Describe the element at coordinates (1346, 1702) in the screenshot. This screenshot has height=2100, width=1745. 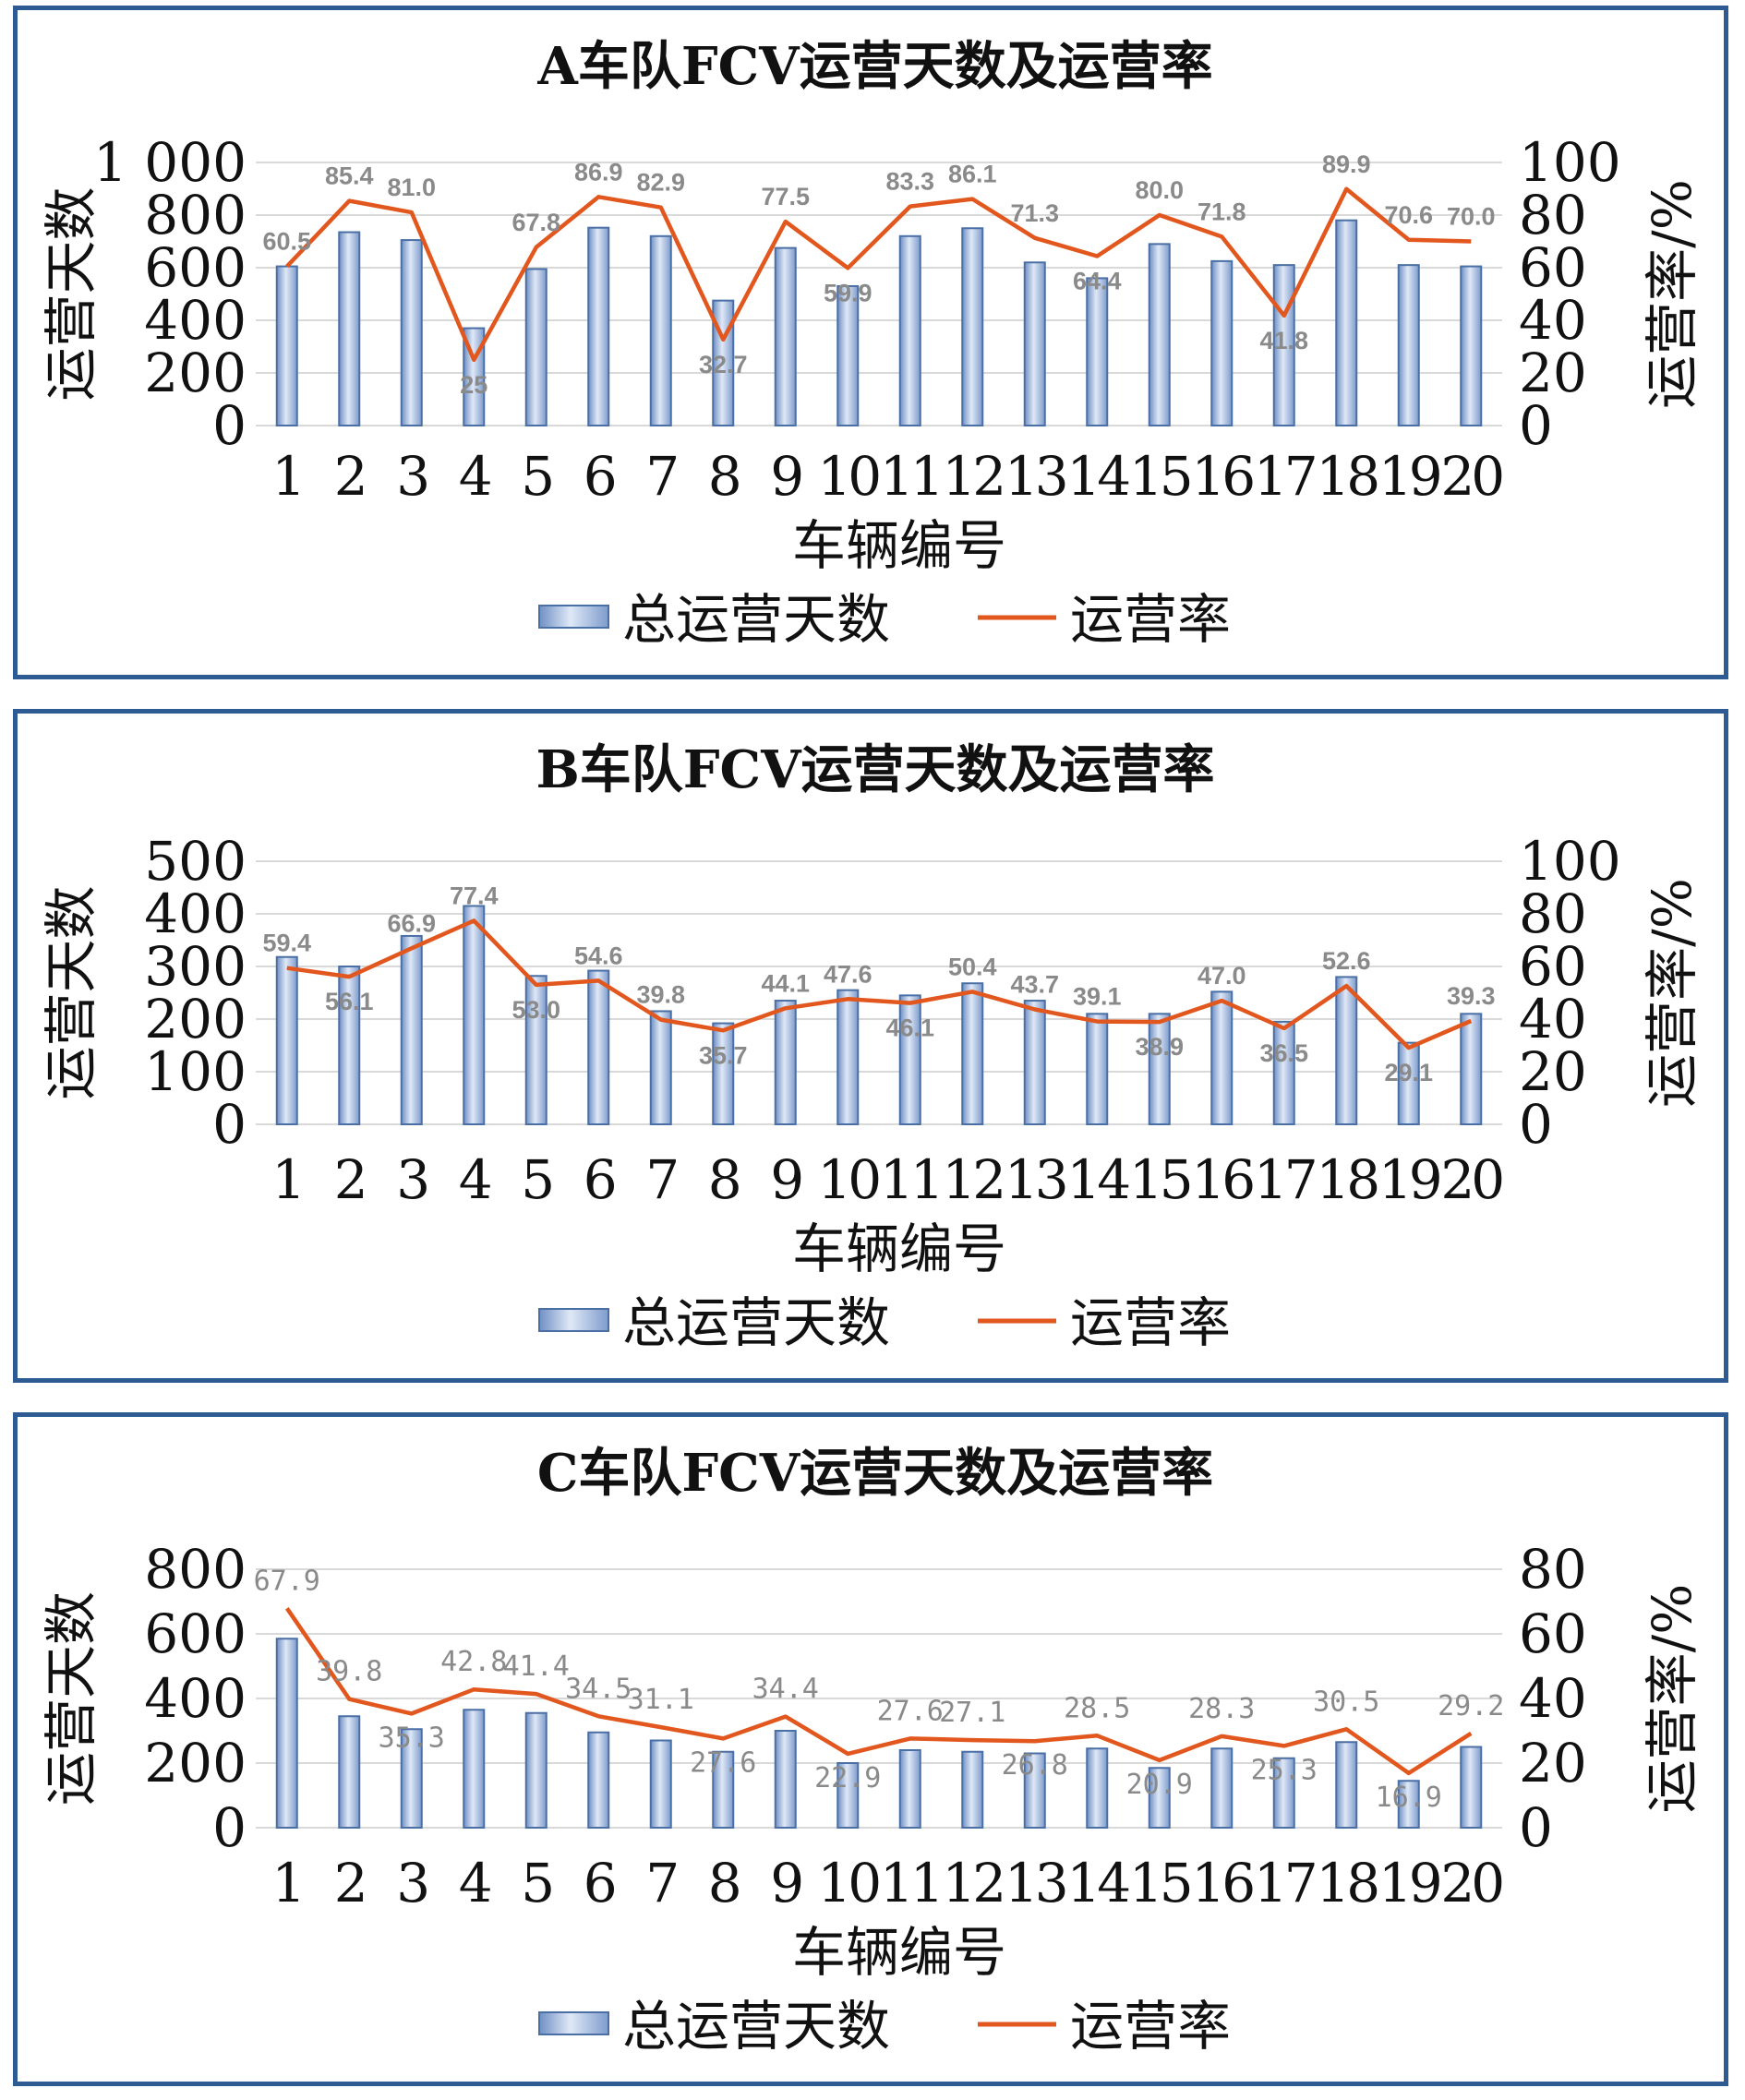
I see `data-label: 30.5` at that location.